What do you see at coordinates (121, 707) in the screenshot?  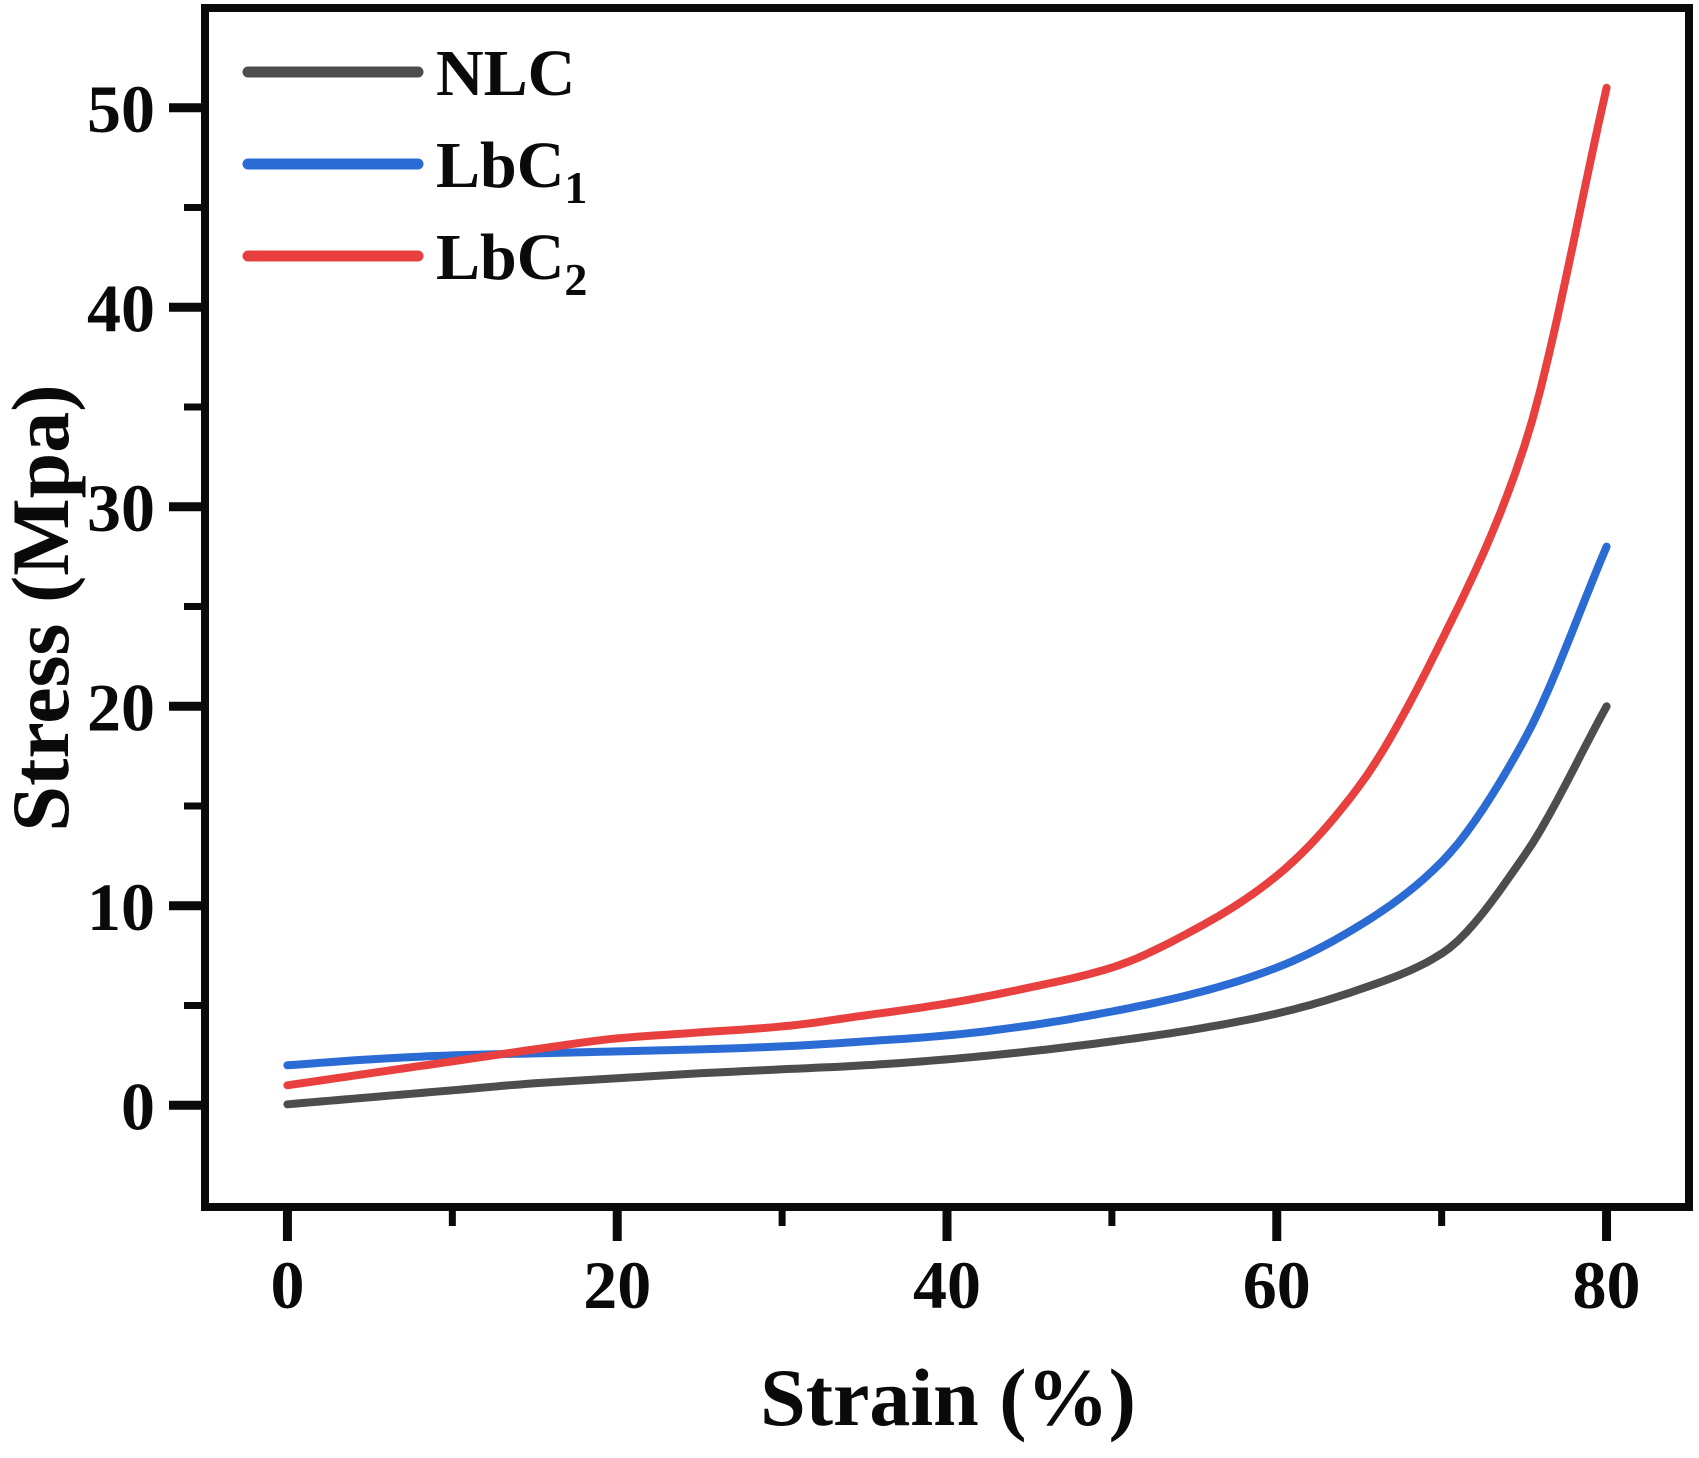 I see `y-tick-label: 20` at bounding box center [121, 707].